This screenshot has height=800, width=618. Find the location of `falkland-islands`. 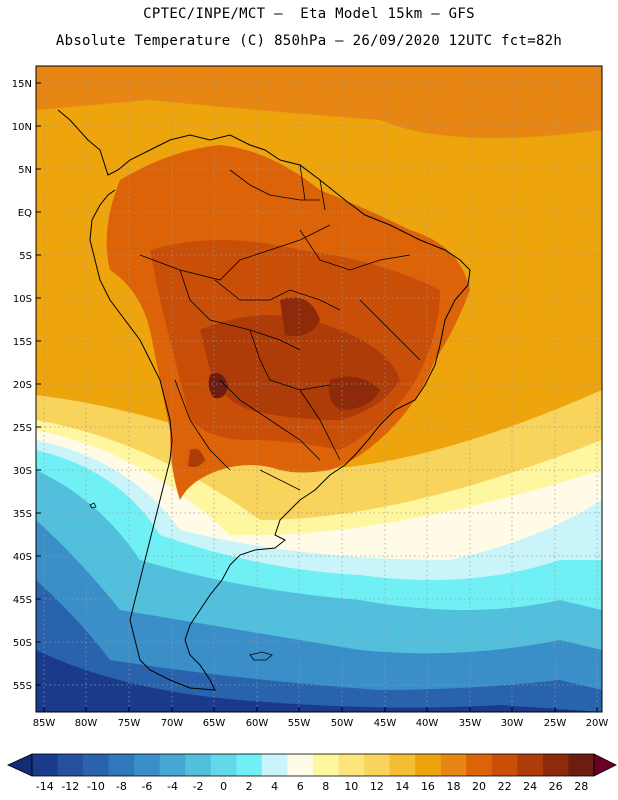

falkland-islands is located at coordinates (261, 656).